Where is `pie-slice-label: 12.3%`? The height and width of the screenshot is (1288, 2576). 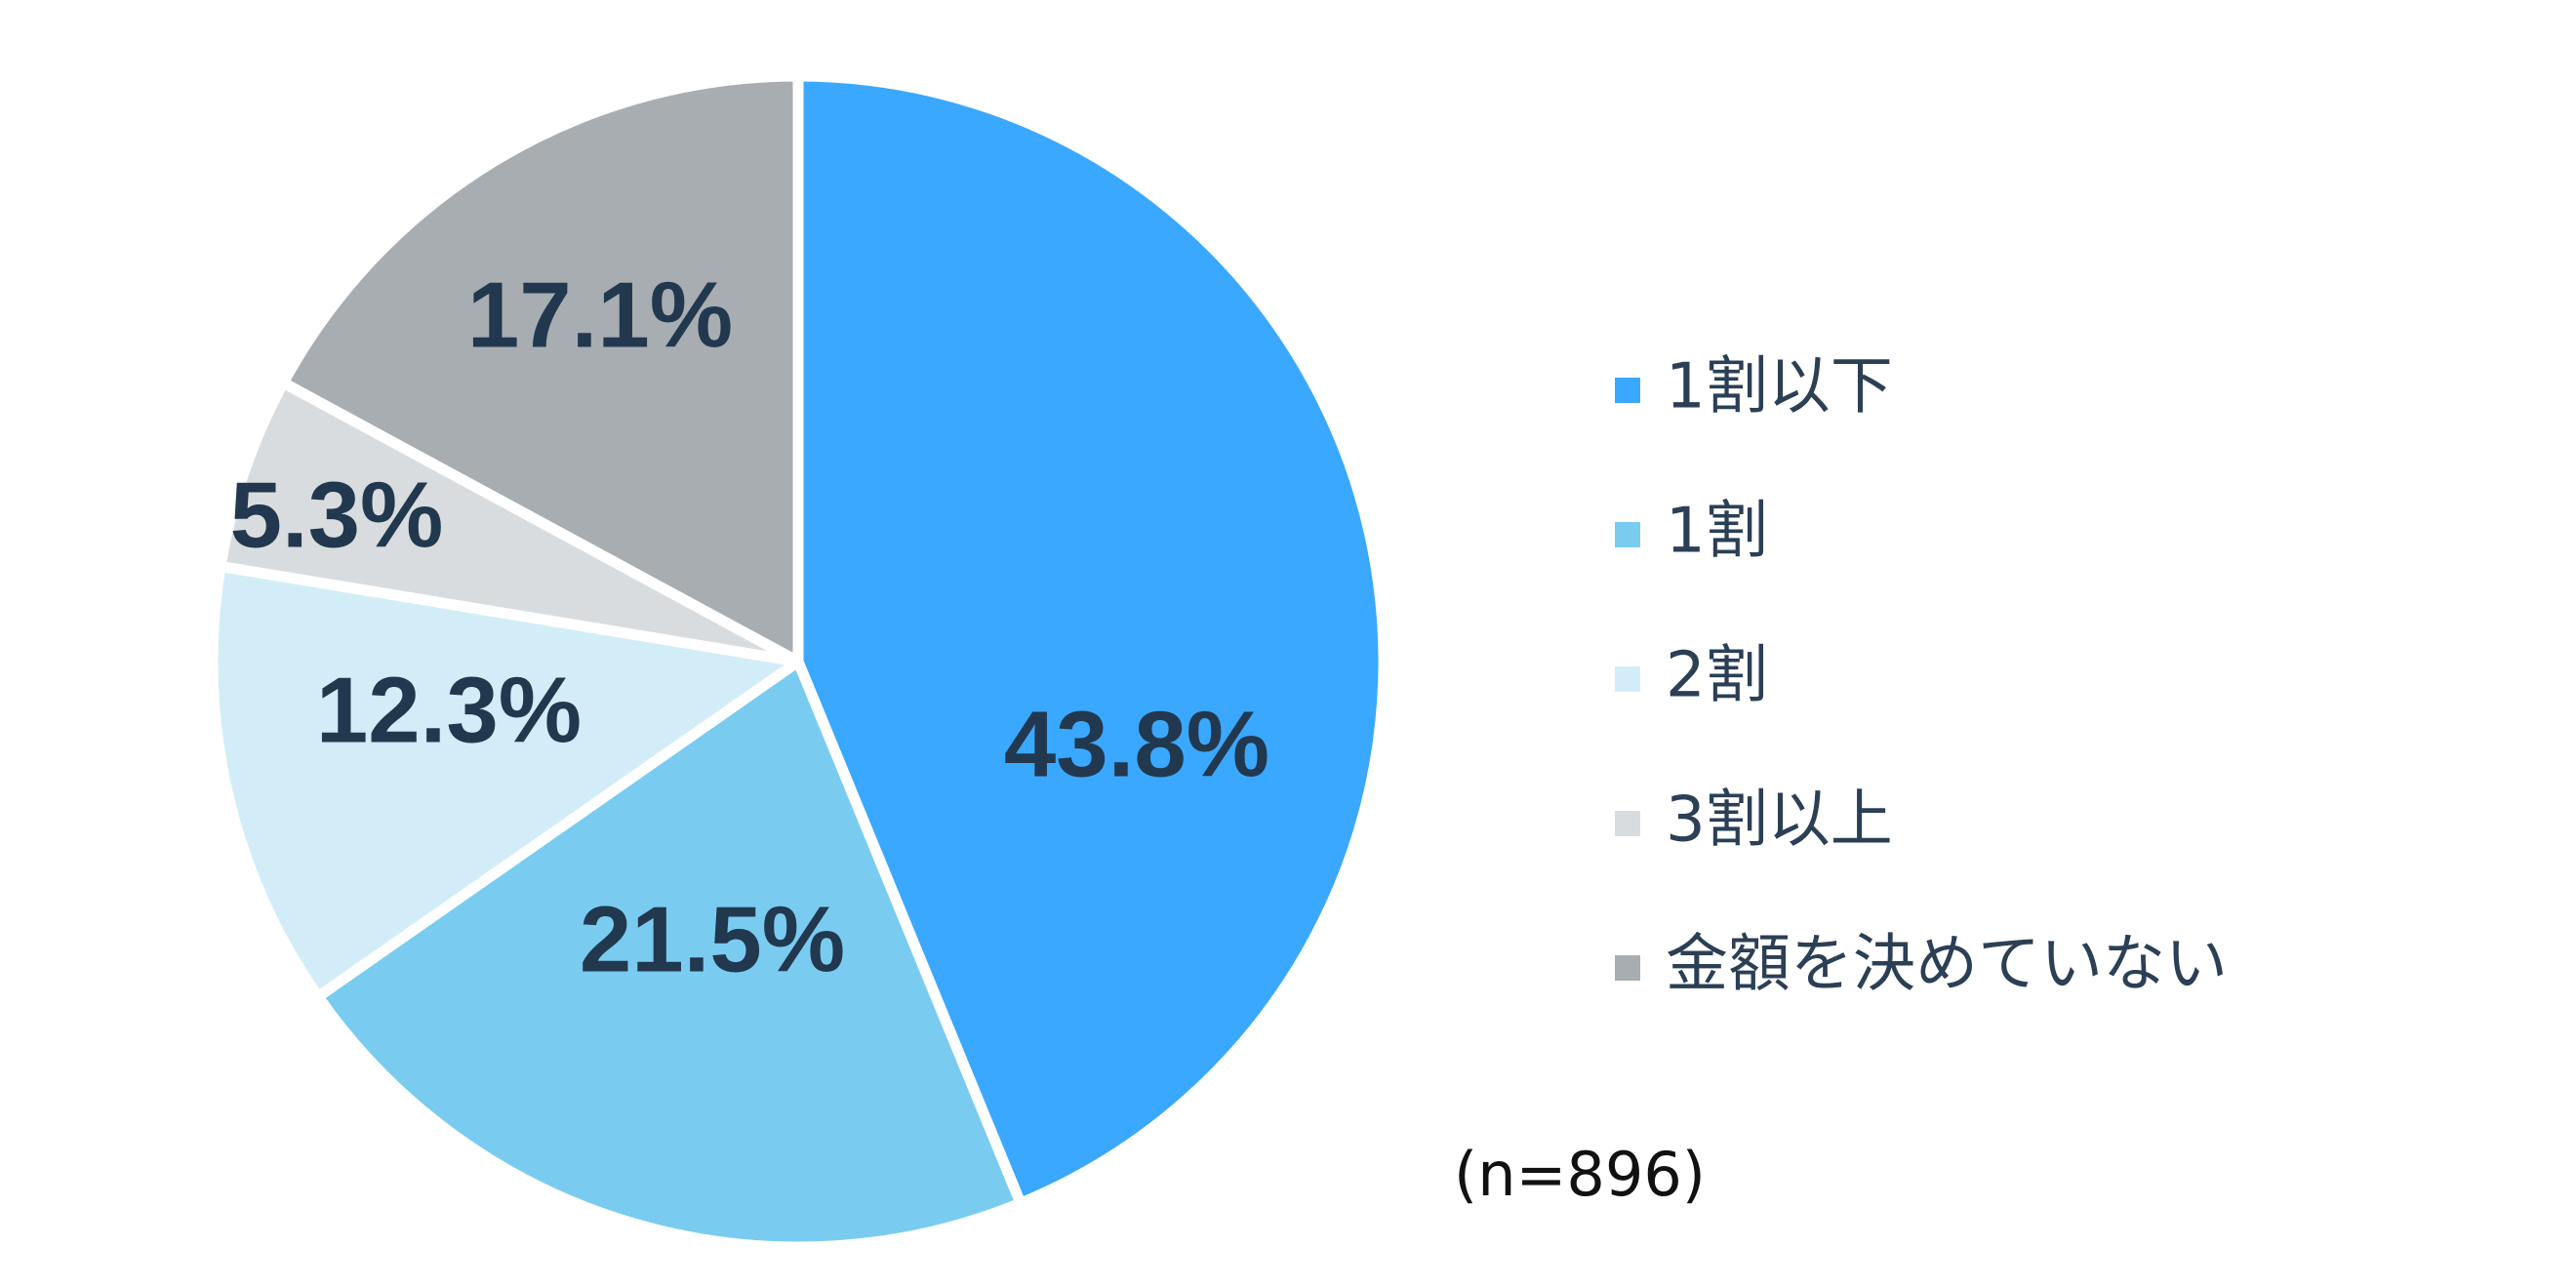
pie-slice-label: 12.3% is located at coordinates (449, 710).